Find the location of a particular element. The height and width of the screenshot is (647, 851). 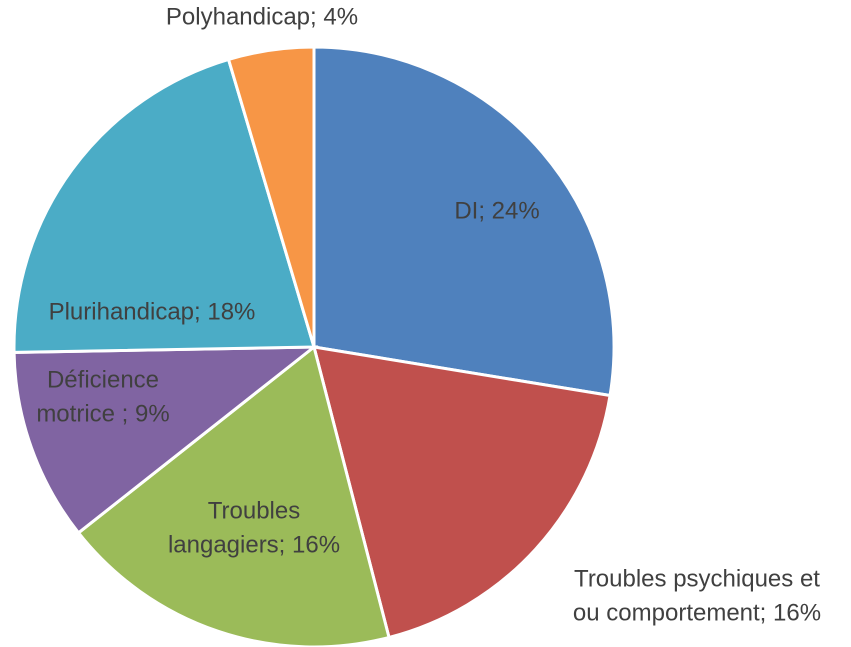

data-label: Déficience is located at coordinates (103, 379).